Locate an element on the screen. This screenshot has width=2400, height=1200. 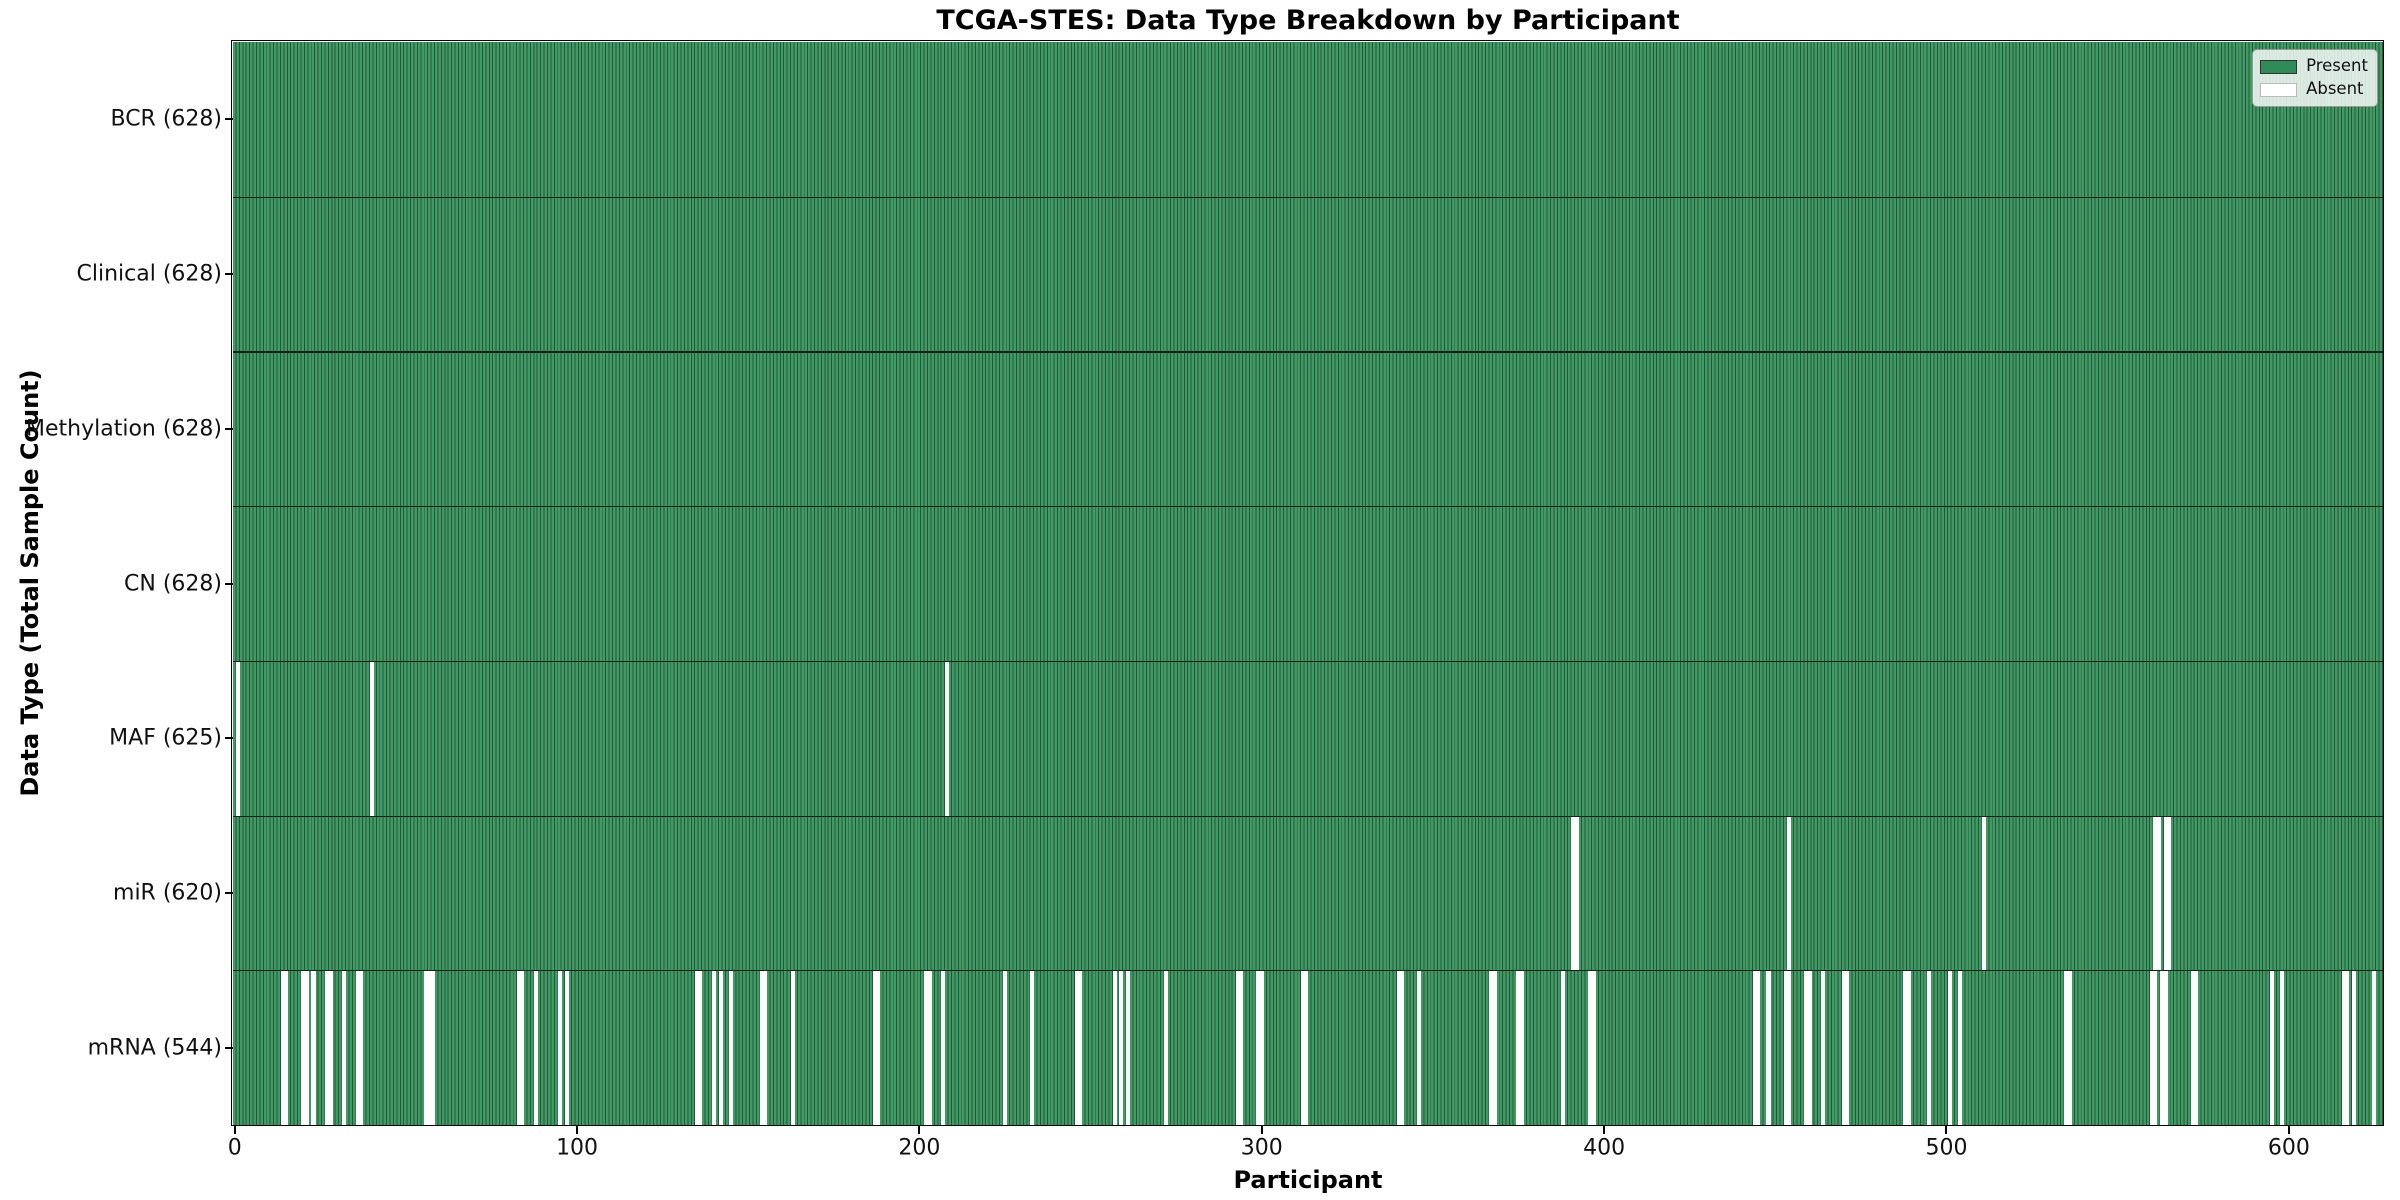
y-tick-label-Methylation: Methylation (628) is located at coordinates (124, 429).